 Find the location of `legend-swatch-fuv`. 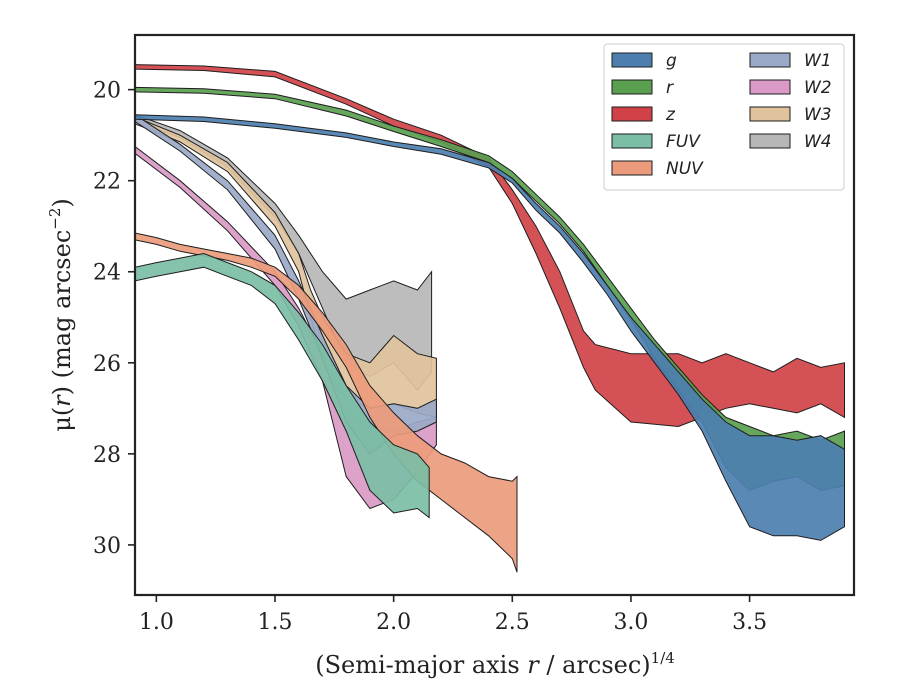

legend-swatch-fuv is located at coordinates (632, 141).